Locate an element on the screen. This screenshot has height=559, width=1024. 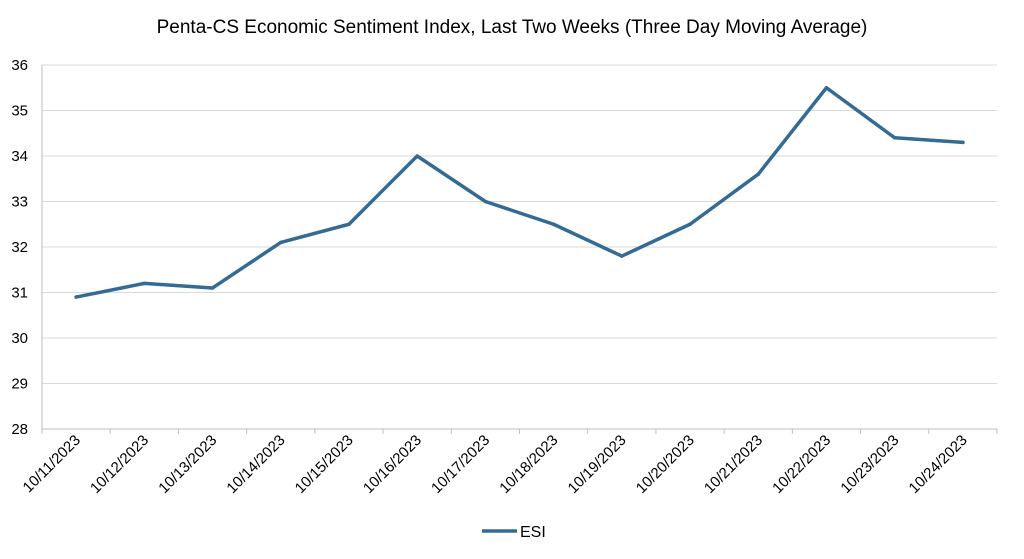
y-axis-ticks: 28 29 30 31 32 33 34 35 36 is located at coordinates (19, 247).